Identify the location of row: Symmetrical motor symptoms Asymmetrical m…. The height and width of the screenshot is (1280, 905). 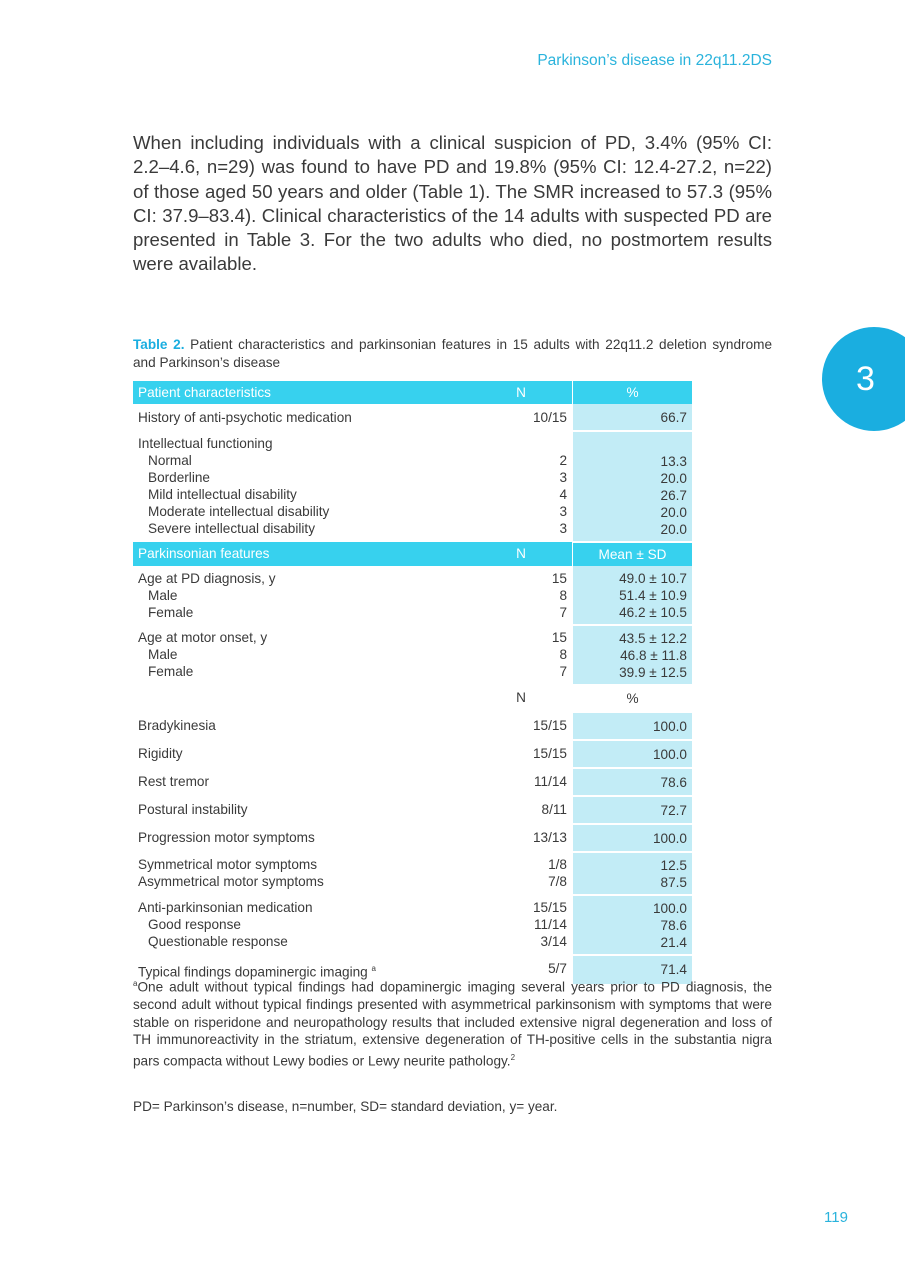
(412, 874).